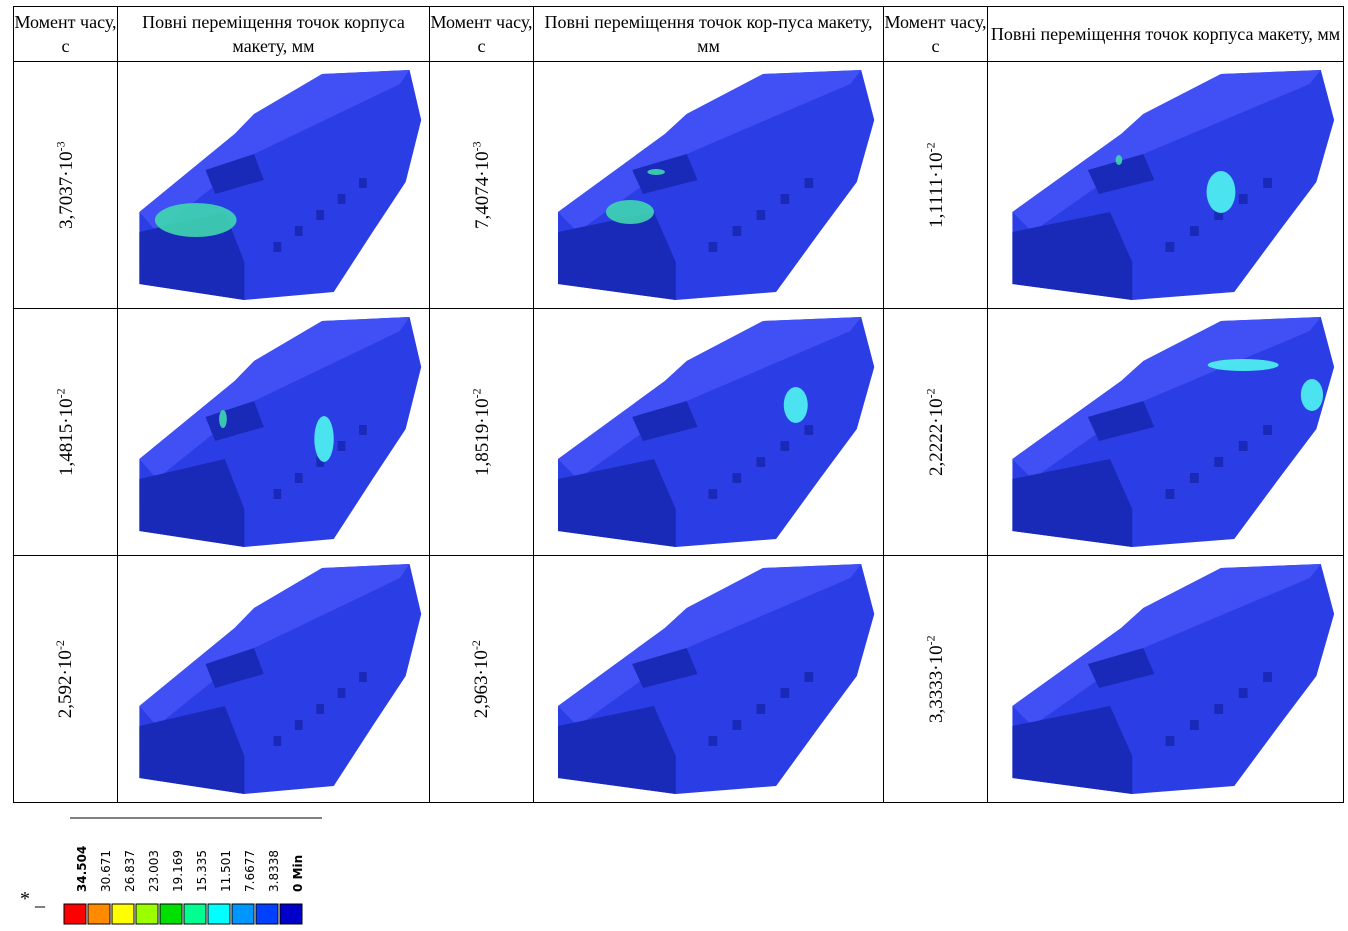  What do you see at coordinates (226, 871) in the screenshot?
I see `legend-value: 11.501` at bounding box center [226, 871].